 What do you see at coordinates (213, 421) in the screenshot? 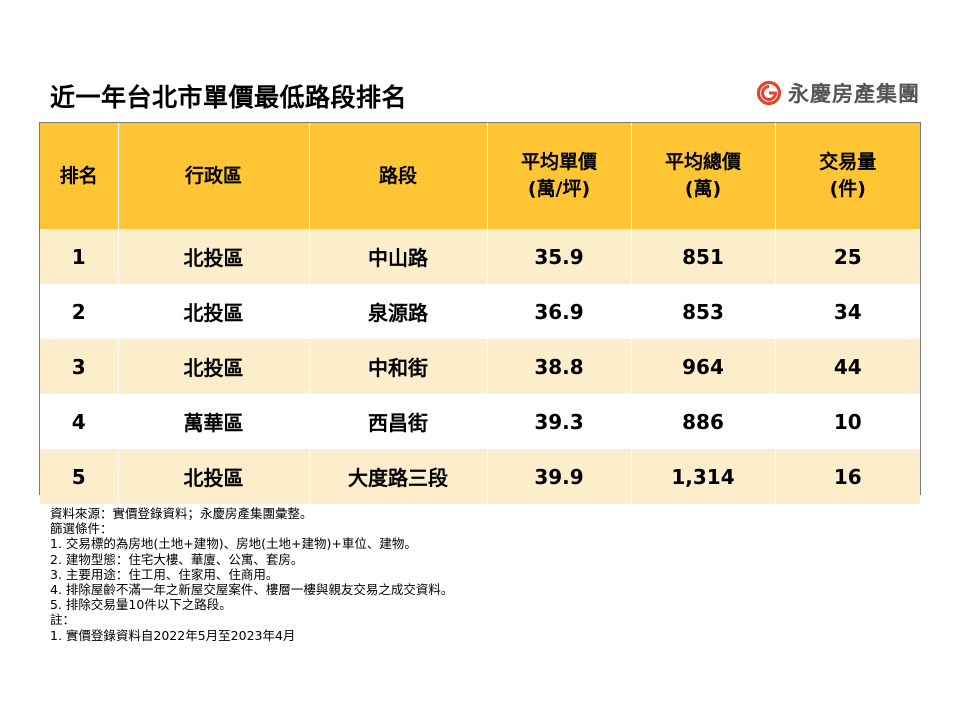
I see `cell-district: 萬華區` at bounding box center [213, 421].